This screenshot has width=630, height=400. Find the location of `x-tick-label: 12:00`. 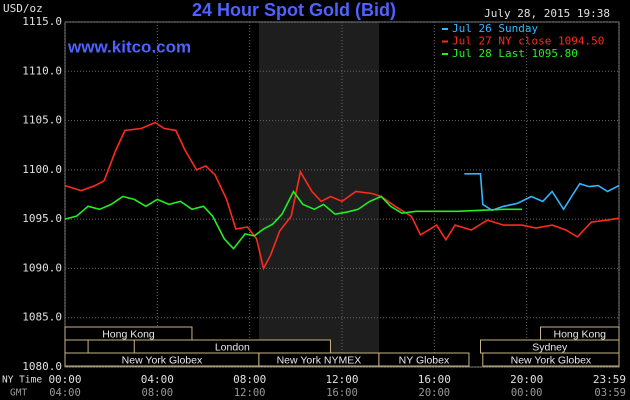

x-tick-label: 12:00 is located at coordinates (341, 379).